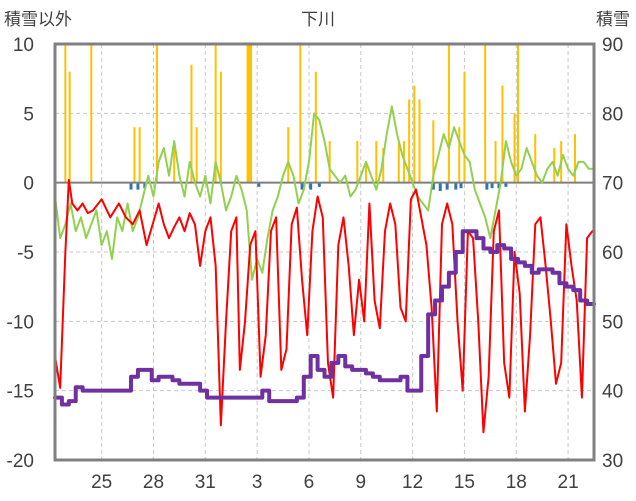  What do you see at coordinates (20, 322) in the screenshot?
I see `left-tick-label: -10` at bounding box center [20, 322].